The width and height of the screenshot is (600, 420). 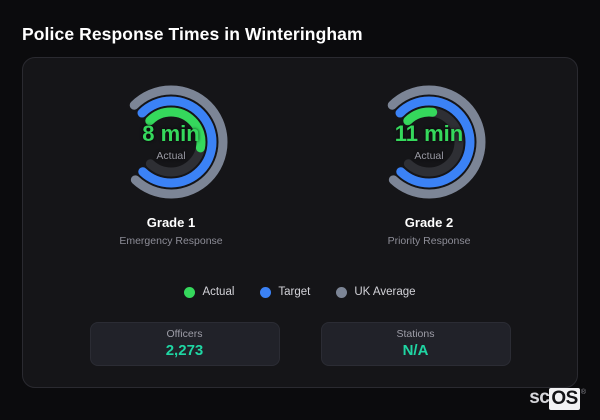 What do you see at coordinates (171, 222) in the screenshot?
I see `gauge-title-grade-1: Grade 1` at bounding box center [171, 222].